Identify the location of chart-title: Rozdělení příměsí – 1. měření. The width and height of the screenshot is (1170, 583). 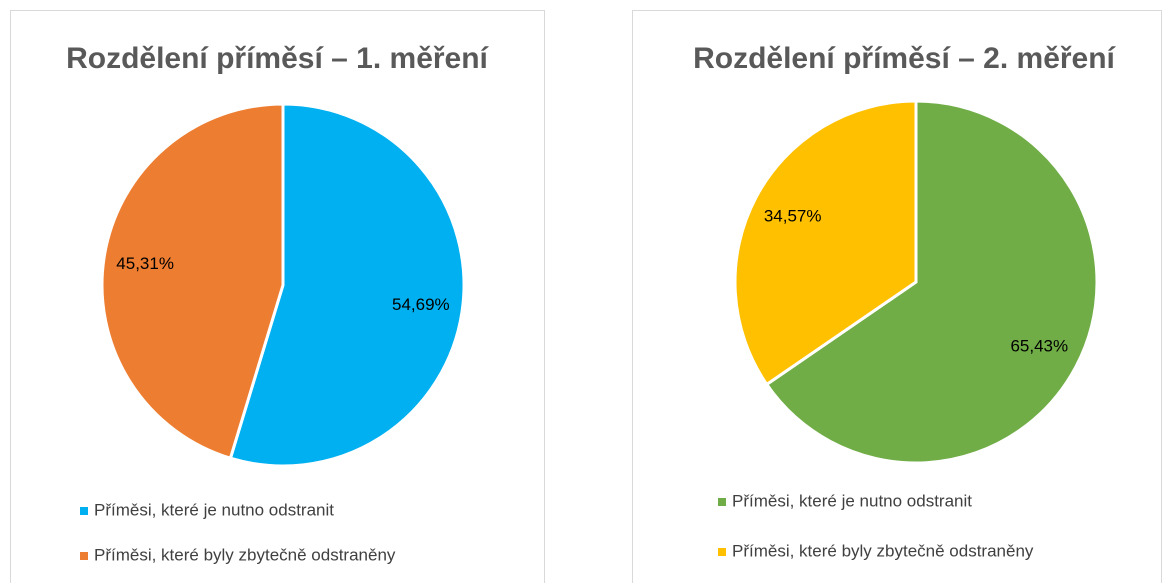
(277, 58).